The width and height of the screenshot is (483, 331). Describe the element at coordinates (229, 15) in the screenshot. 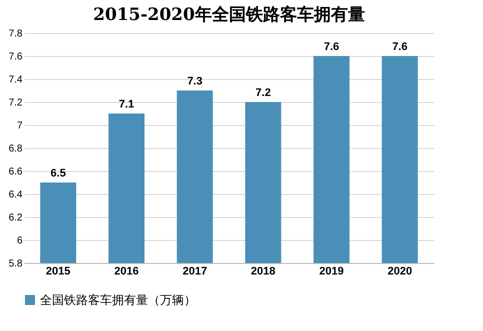

I see `chart-title: 2015-2020年全国铁路客车拥有量` at that location.